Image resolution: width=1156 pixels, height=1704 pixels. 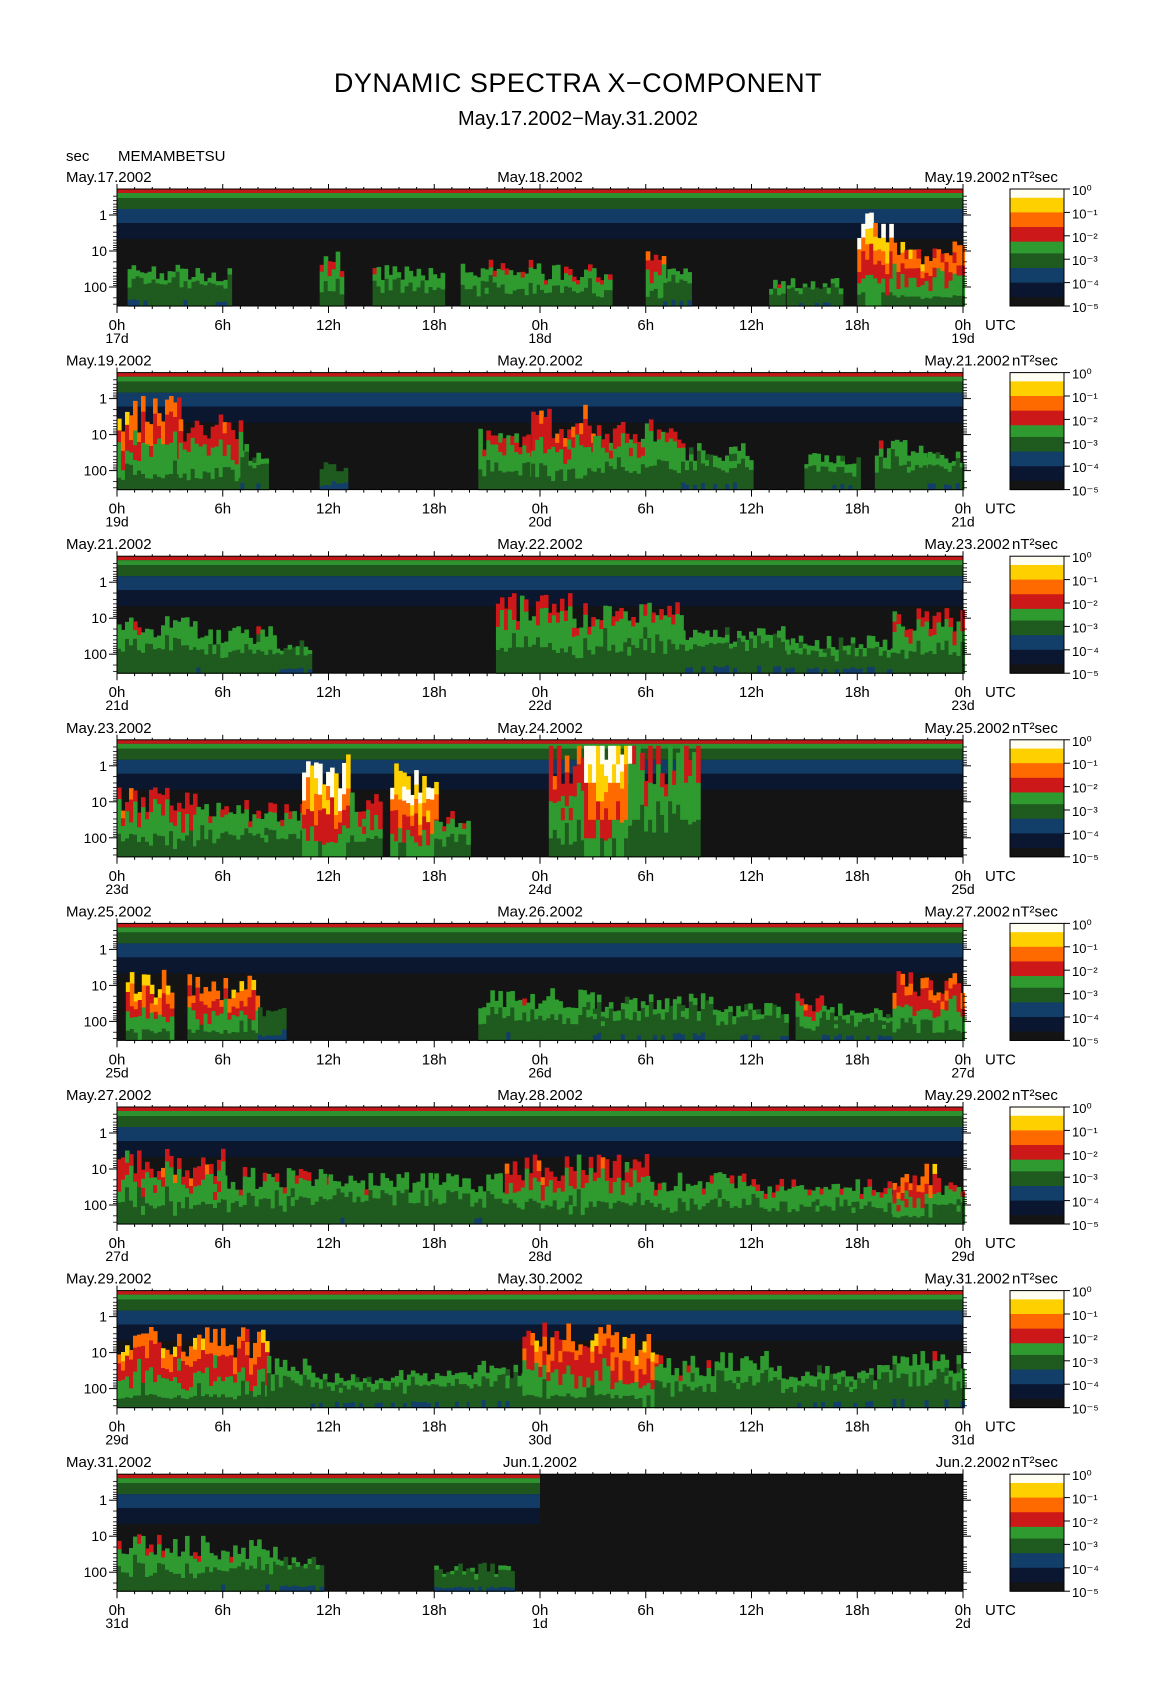 What do you see at coordinates (1085, 834) in the screenshot?
I see `colorbar-tick-label: 10⁻⁴` at bounding box center [1085, 834].